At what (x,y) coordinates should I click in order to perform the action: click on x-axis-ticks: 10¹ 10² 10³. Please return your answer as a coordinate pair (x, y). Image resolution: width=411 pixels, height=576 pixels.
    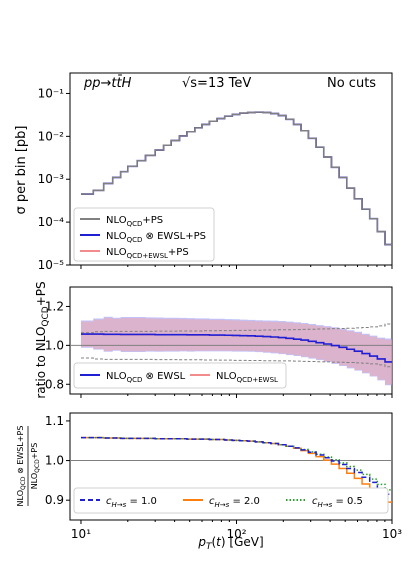
    Looking at the image, I should click on (236, 530).